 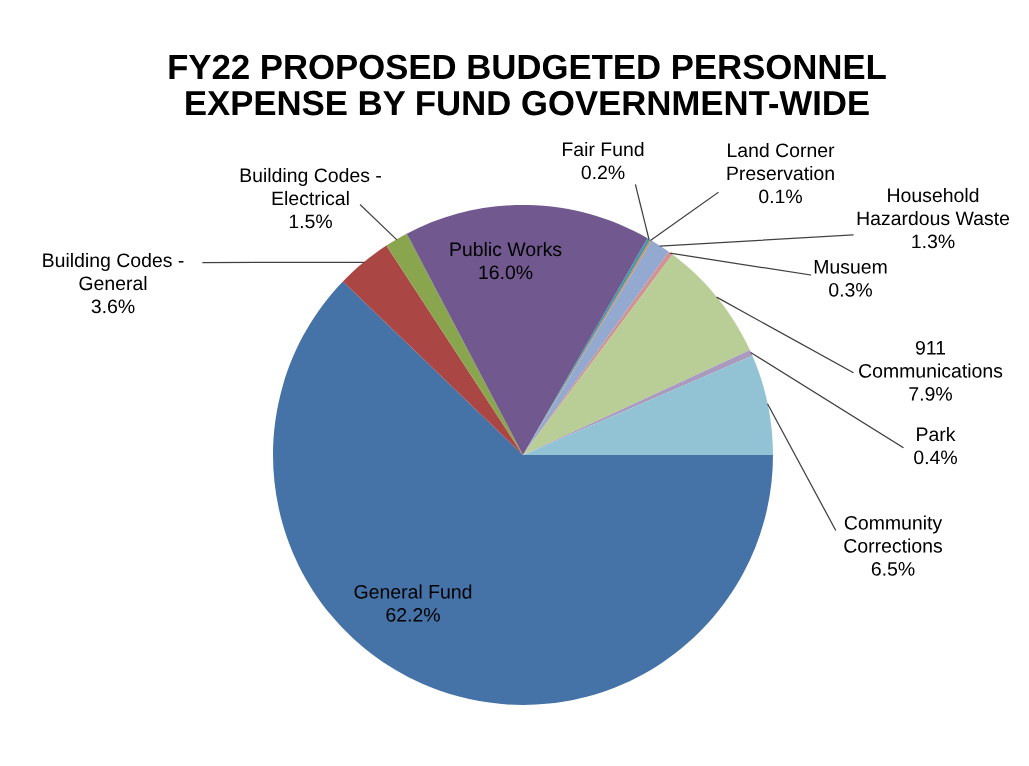 What do you see at coordinates (893, 534) in the screenshot?
I see `slice-label: Community Corrections` at bounding box center [893, 534].